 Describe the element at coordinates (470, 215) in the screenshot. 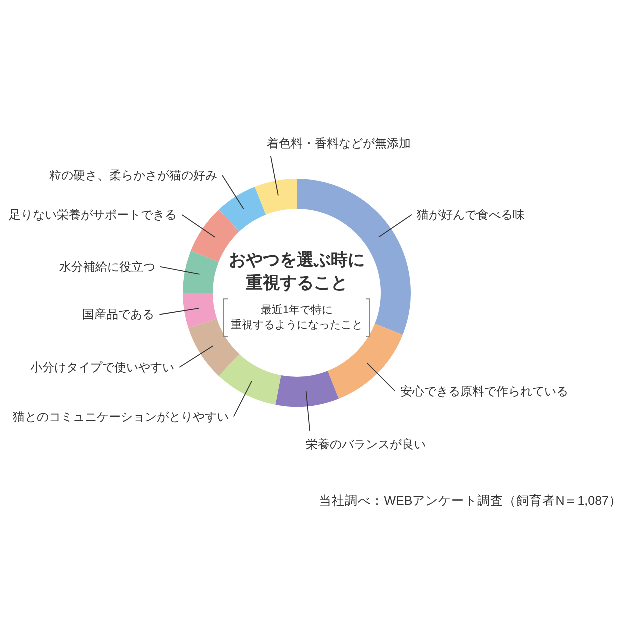

I see `slice-label: 猫が好んで食べる味` at that location.